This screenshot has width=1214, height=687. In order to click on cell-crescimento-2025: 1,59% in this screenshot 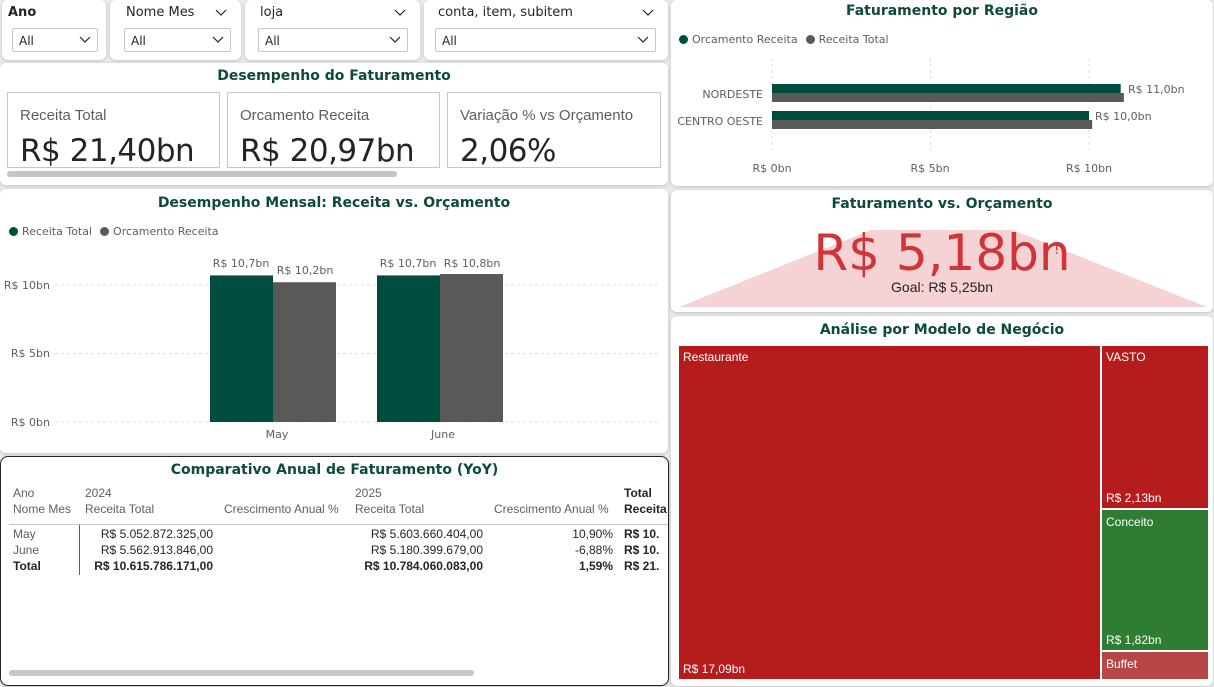, I will do `click(595, 566)`.